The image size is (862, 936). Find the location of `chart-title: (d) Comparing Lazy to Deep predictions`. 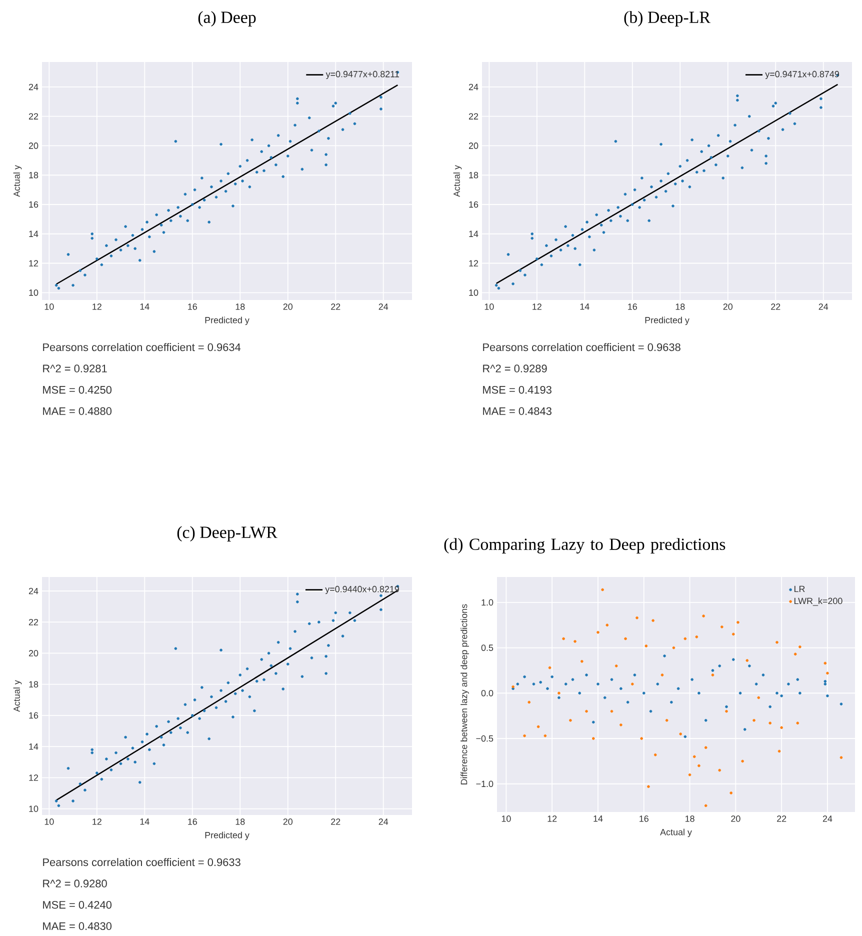

chart-title: (d) Comparing Lazy to Deep predictions is located at coordinates (585, 546).